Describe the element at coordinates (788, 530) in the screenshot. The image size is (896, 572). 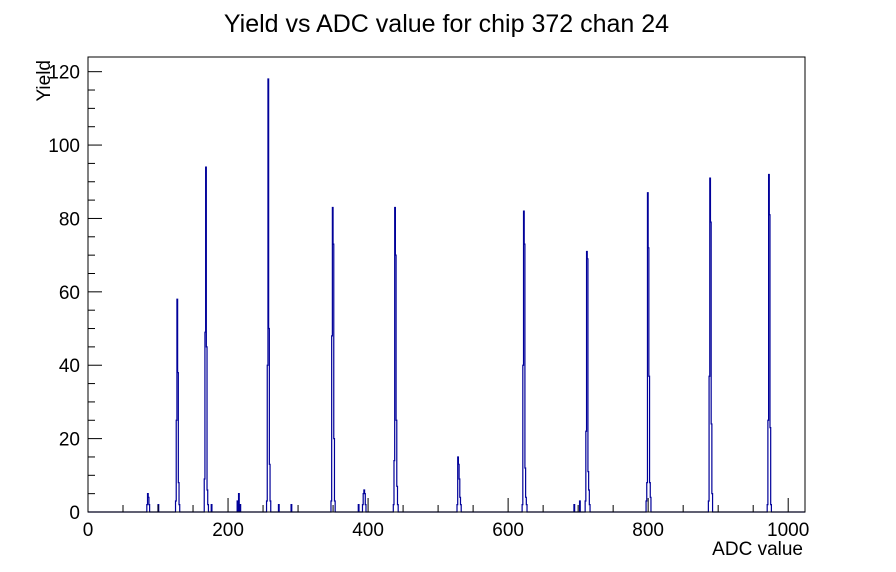
I see `svg-text: 1000` at that location.